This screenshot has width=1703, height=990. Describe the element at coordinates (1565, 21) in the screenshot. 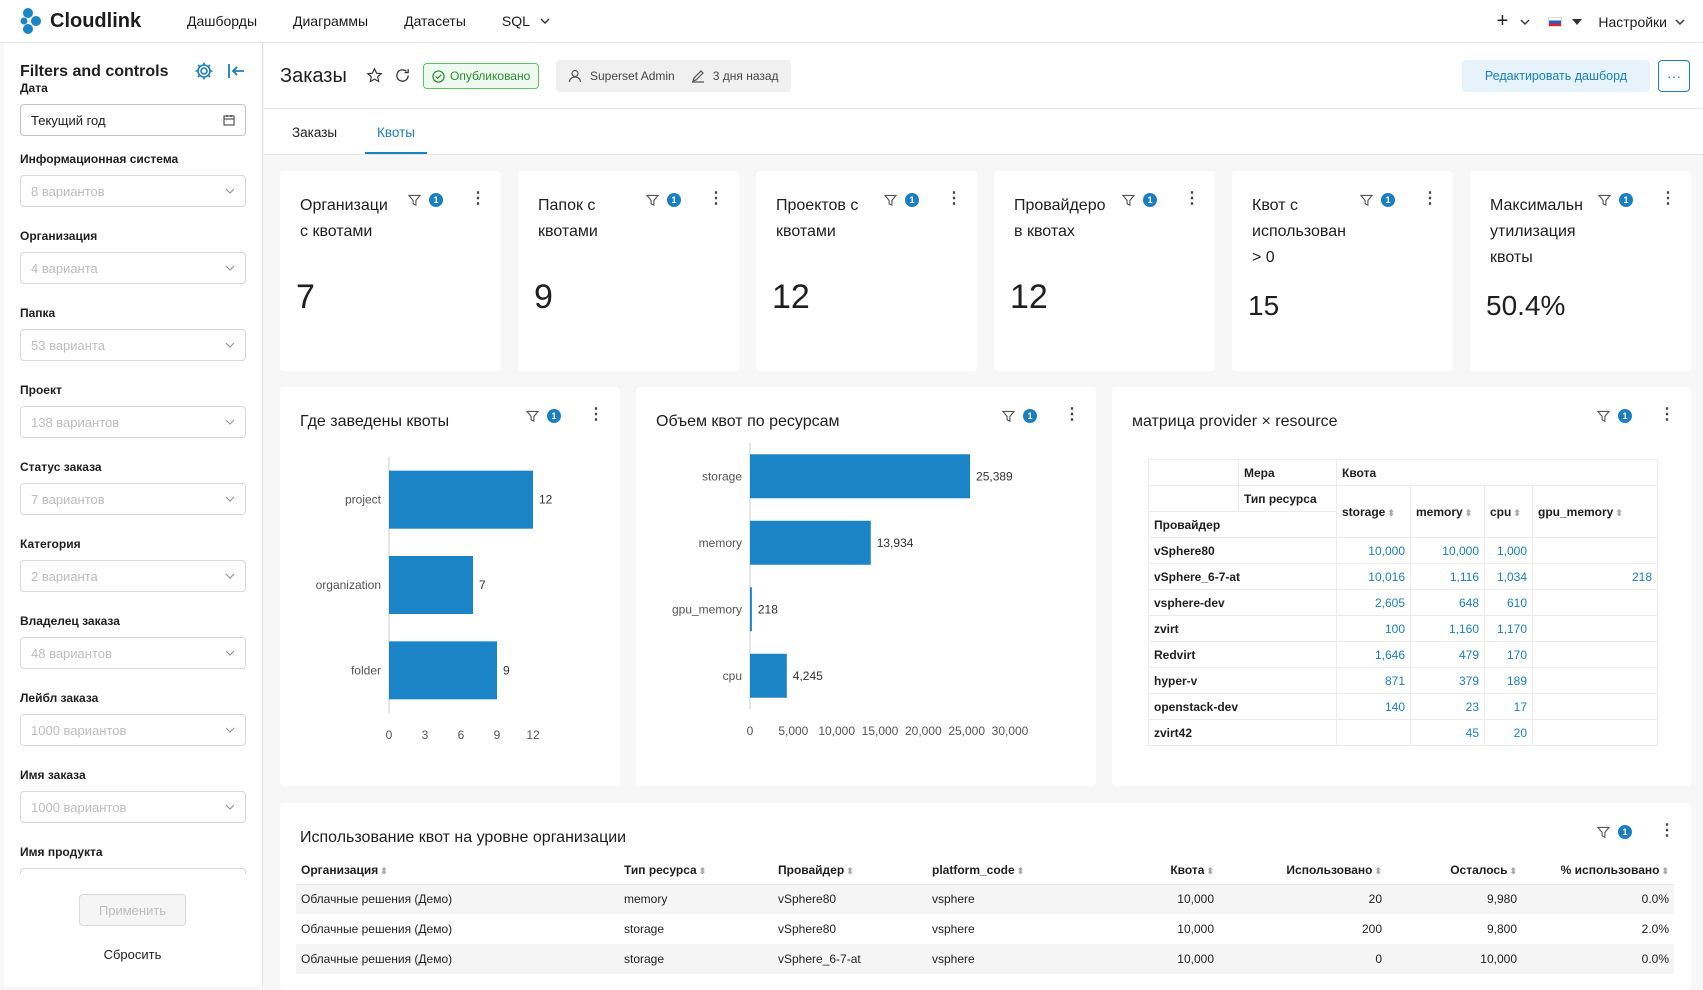

I see `language-picker` at that location.